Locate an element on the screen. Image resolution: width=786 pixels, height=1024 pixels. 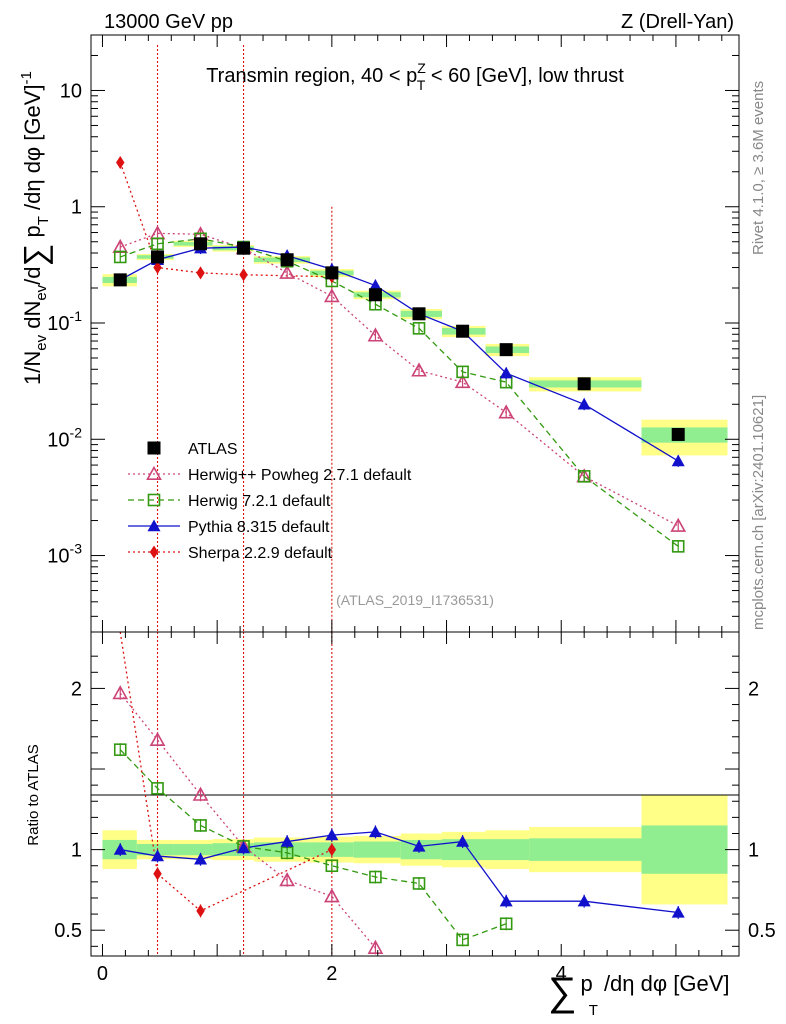
y-tick-label: 10-3 is located at coordinates (64, 554).